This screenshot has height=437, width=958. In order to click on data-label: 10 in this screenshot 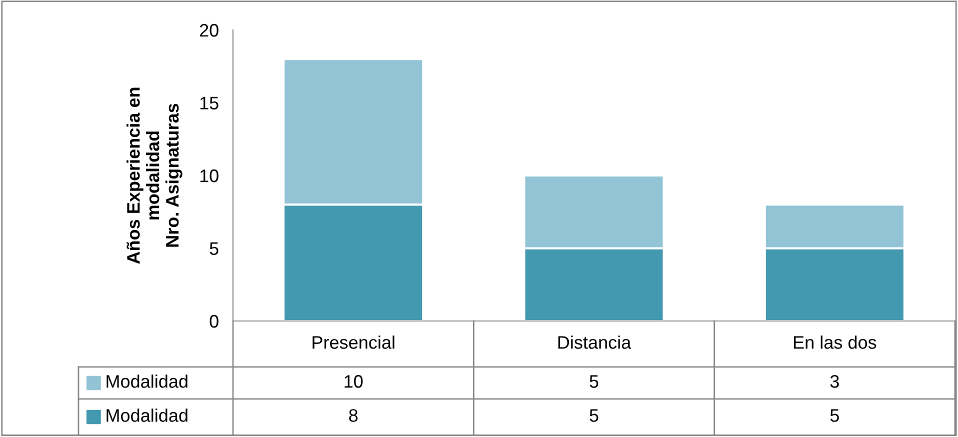, I will do `click(353, 381)`.